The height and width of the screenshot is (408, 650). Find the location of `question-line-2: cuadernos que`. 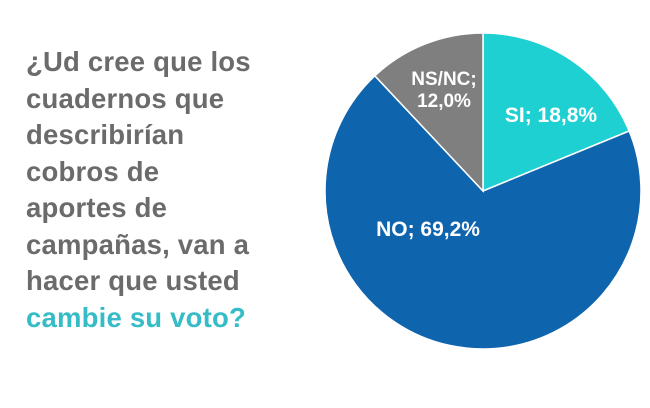

question-line-2: cuadernos que is located at coordinates (125, 98).